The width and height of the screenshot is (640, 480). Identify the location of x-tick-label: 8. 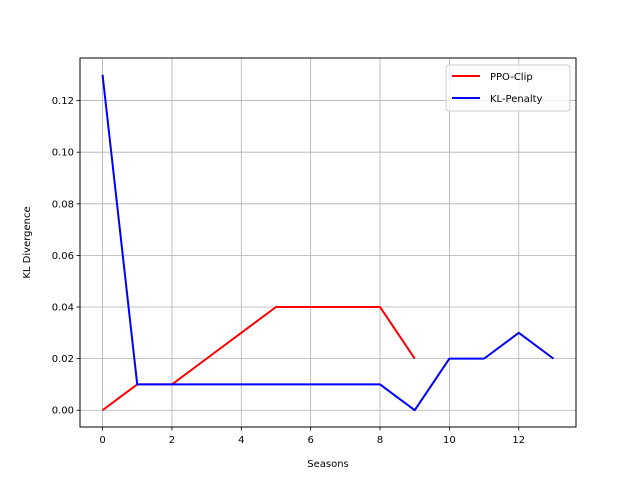
(380, 440).